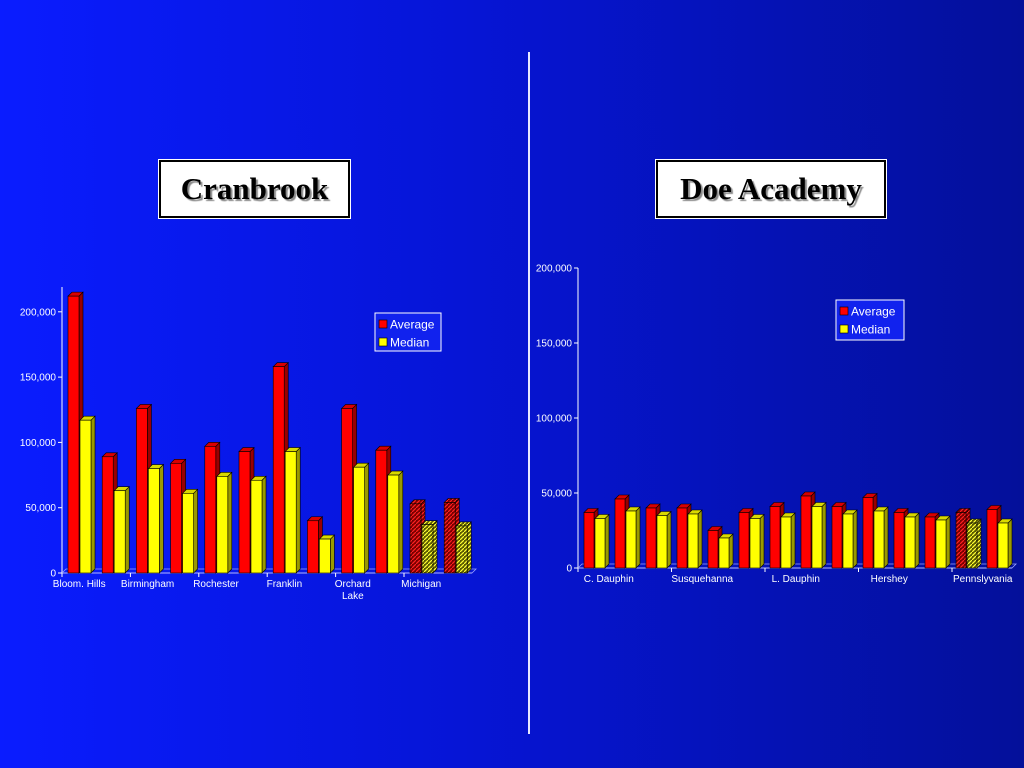 The height and width of the screenshot is (768, 1024). What do you see at coordinates (889, 579) in the screenshot?
I see `x-tick-label: Hershey` at bounding box center [889, 579].